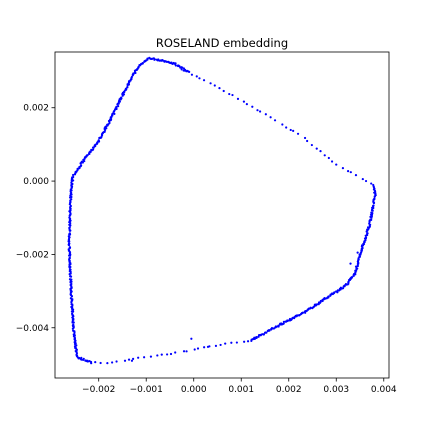 The width and height of the screenshot is (432, 432). I want to click on x-tick-label: 0.001, so click(241, 390).